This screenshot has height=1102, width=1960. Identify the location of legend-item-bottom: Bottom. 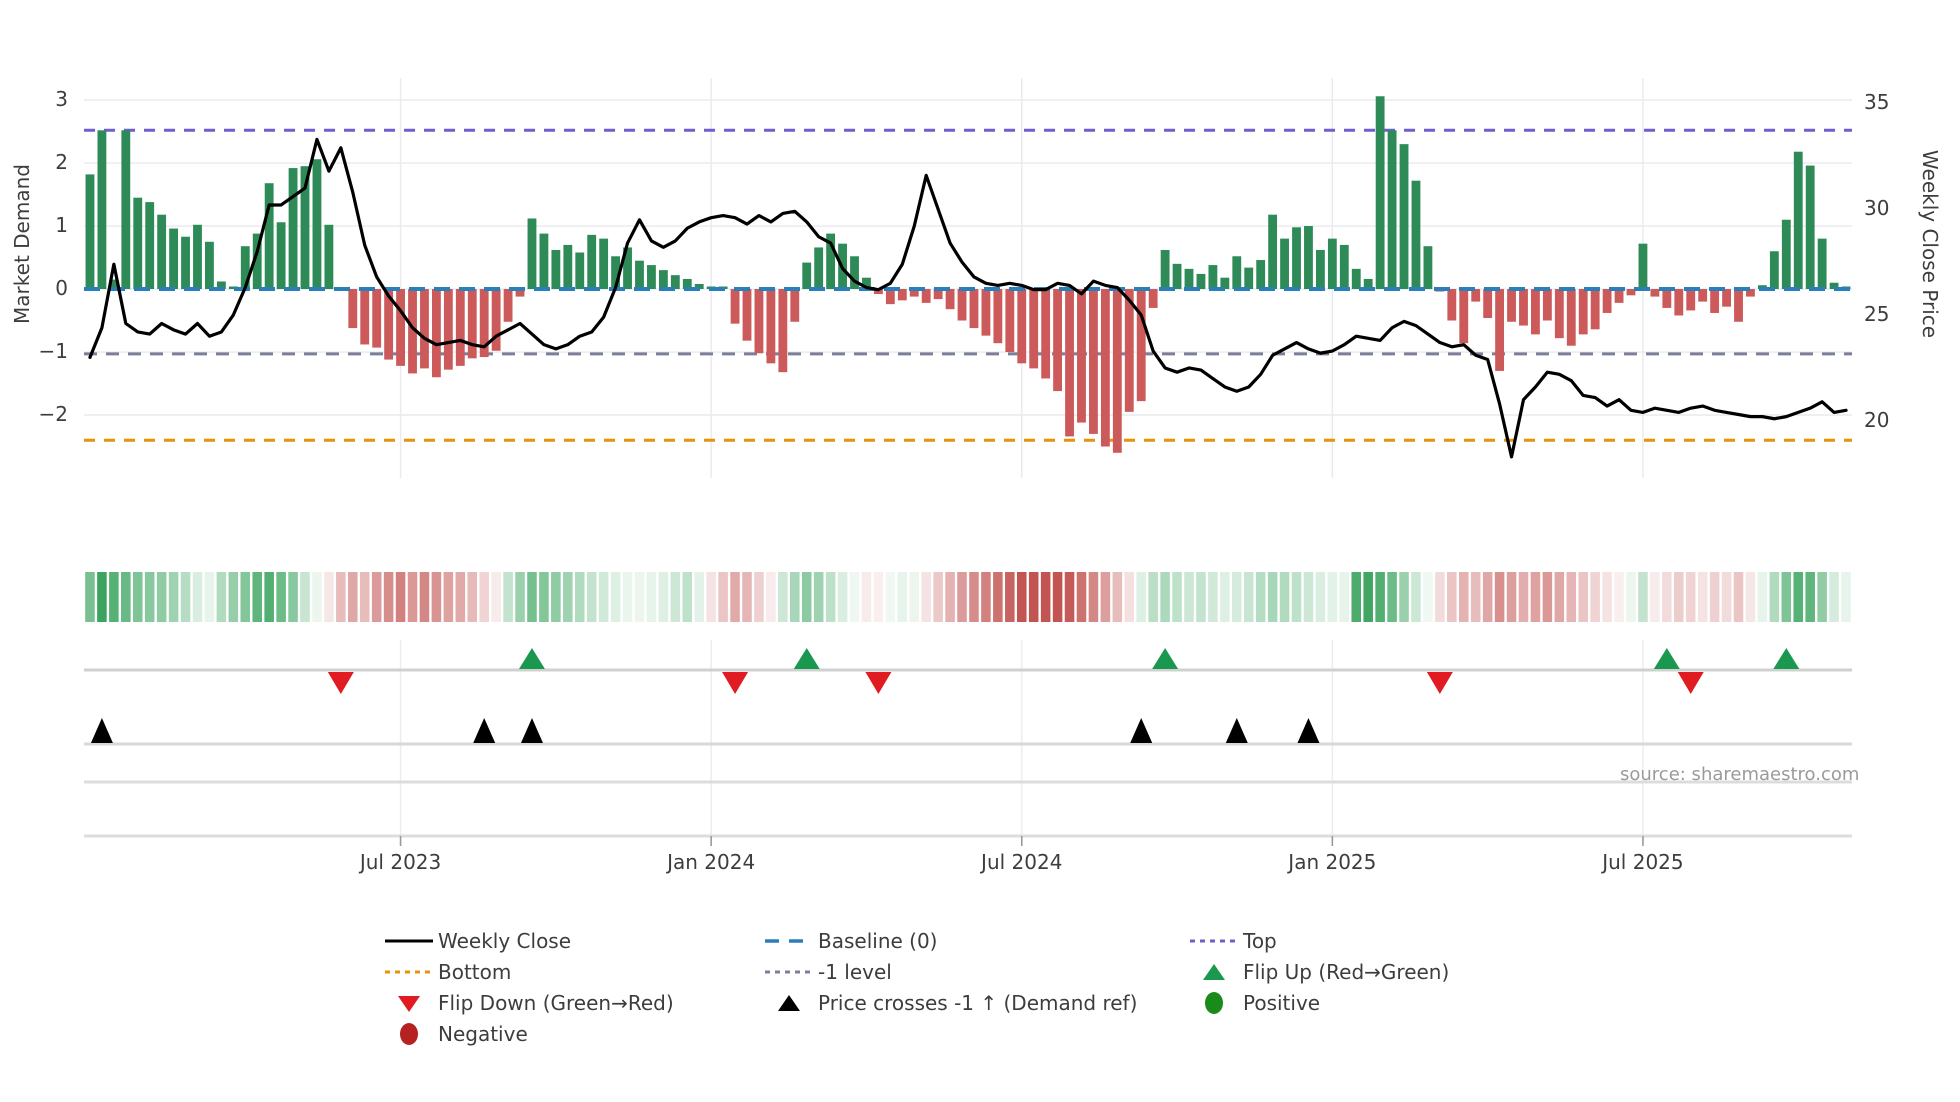
(570, 972).